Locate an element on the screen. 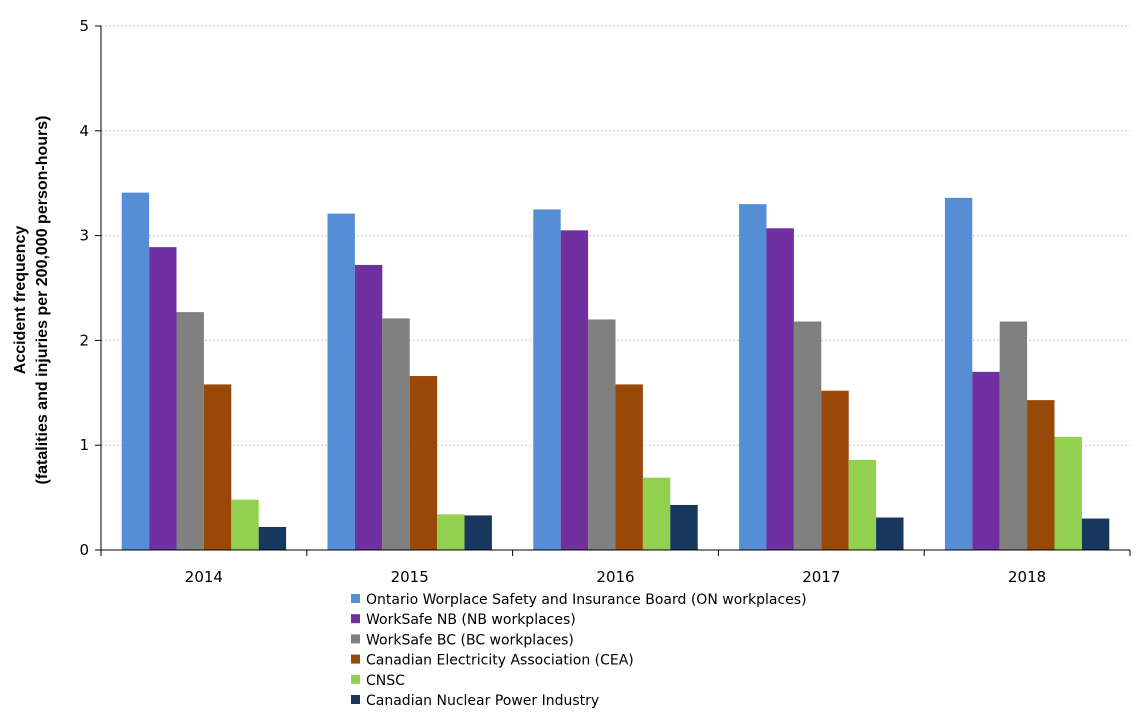  x-category-label: 2016 is located at coordinates (615, 577).